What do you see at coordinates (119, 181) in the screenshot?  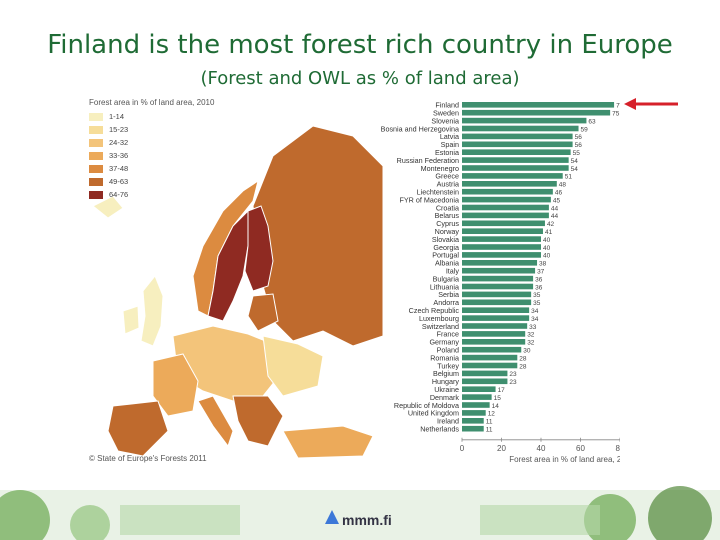 I see `map-legend-label: 49-63` at bounding box center [119, 181].